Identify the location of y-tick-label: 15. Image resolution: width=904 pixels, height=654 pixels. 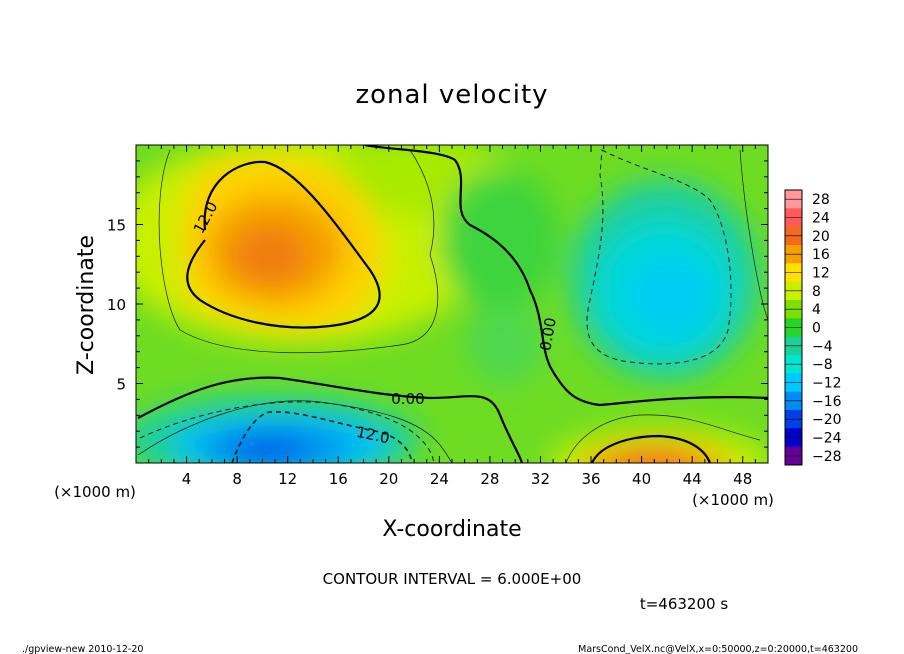
(116, 226).